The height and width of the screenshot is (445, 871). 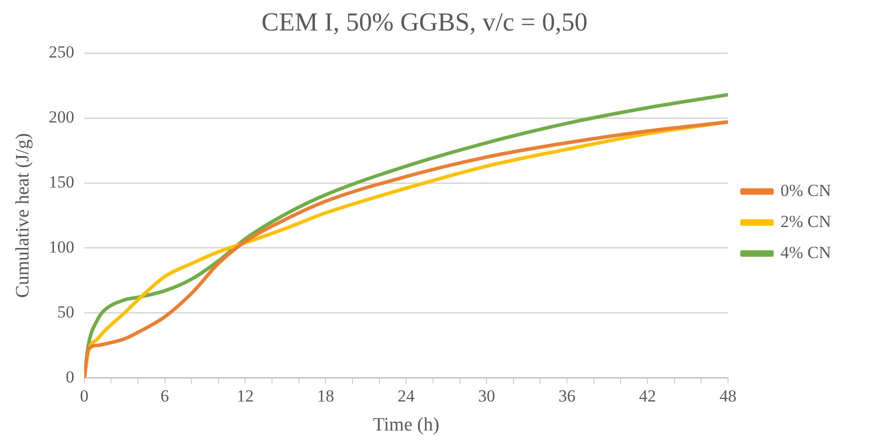 I want to click on x-tick-label: 36, so click(x=567, y=396).